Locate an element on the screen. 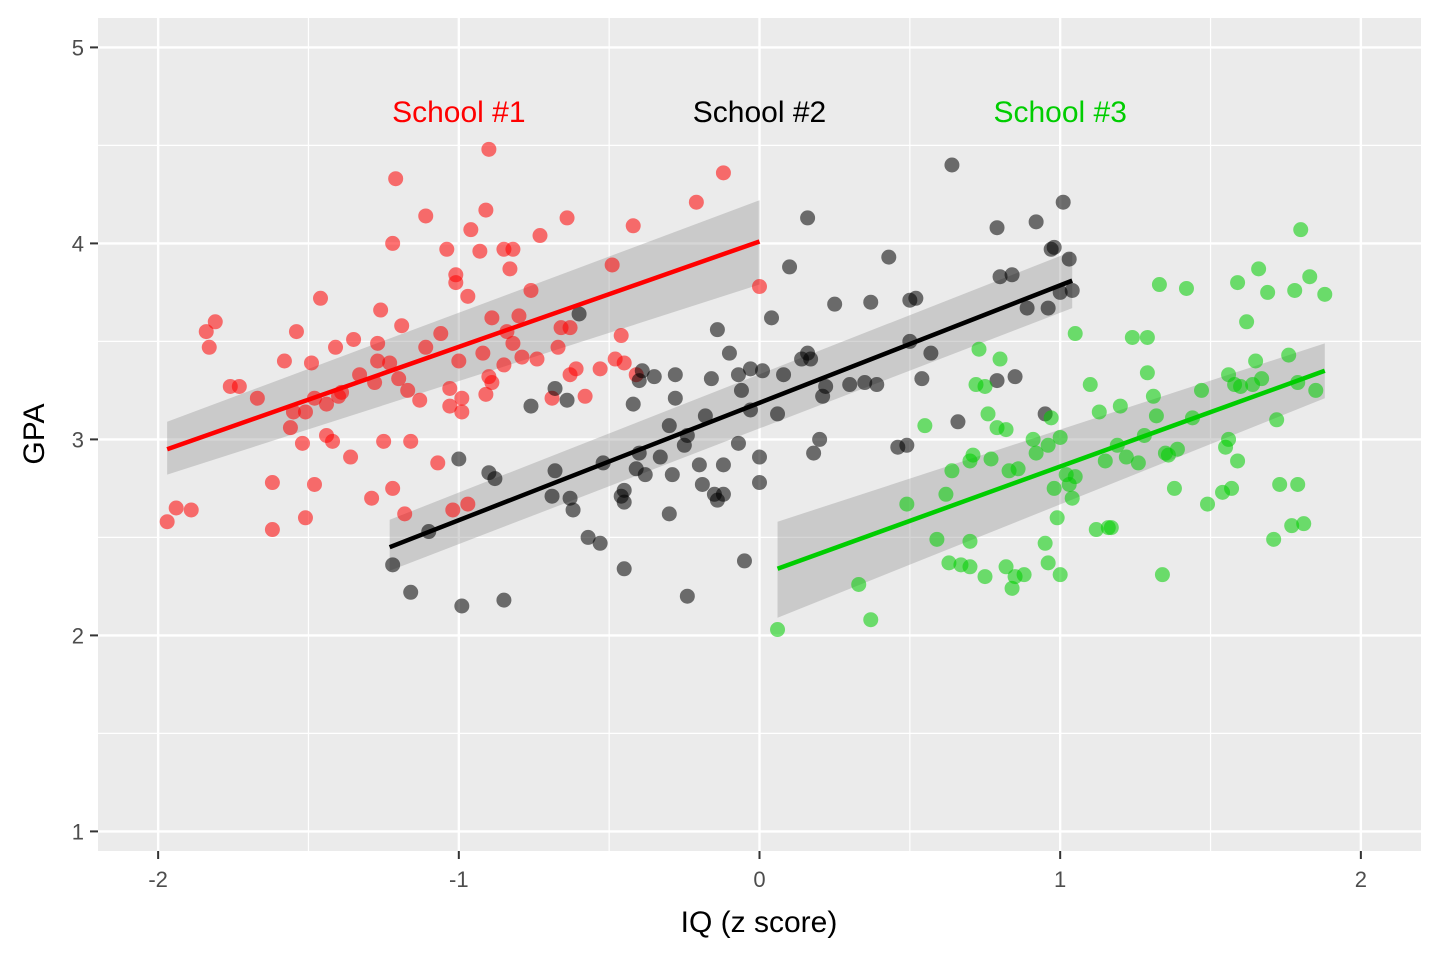 The image size is (1440, 960). annotation-school-3: School #3 is located at coordinates (1059, 112).